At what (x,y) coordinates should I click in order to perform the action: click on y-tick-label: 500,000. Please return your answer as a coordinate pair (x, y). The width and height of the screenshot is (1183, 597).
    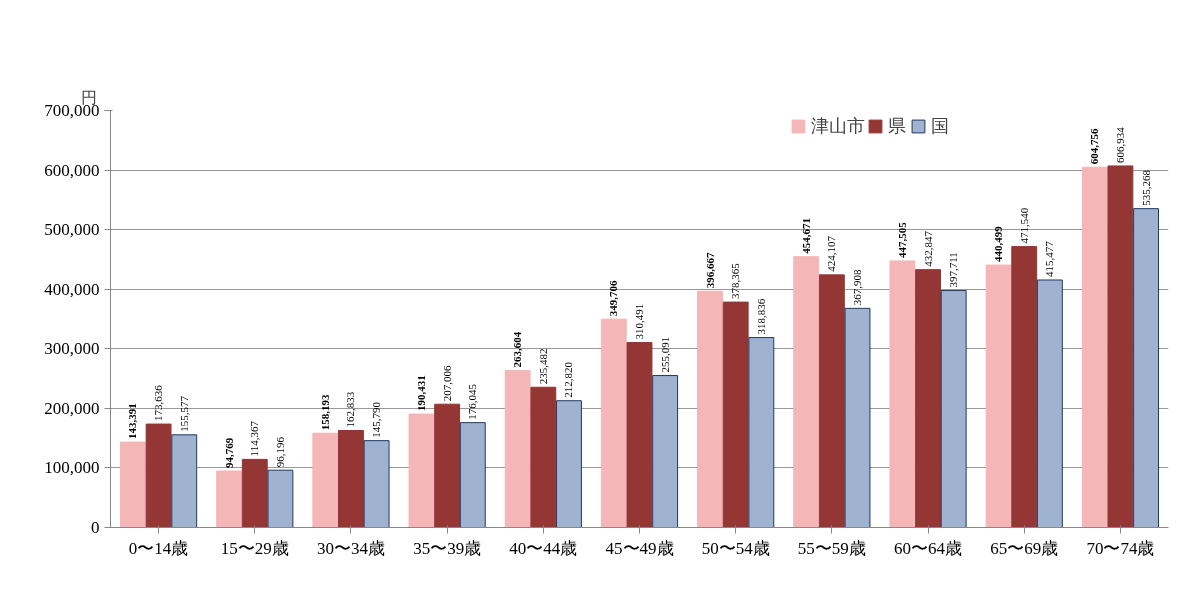
    Looking at the image, I should click on (72, 230).